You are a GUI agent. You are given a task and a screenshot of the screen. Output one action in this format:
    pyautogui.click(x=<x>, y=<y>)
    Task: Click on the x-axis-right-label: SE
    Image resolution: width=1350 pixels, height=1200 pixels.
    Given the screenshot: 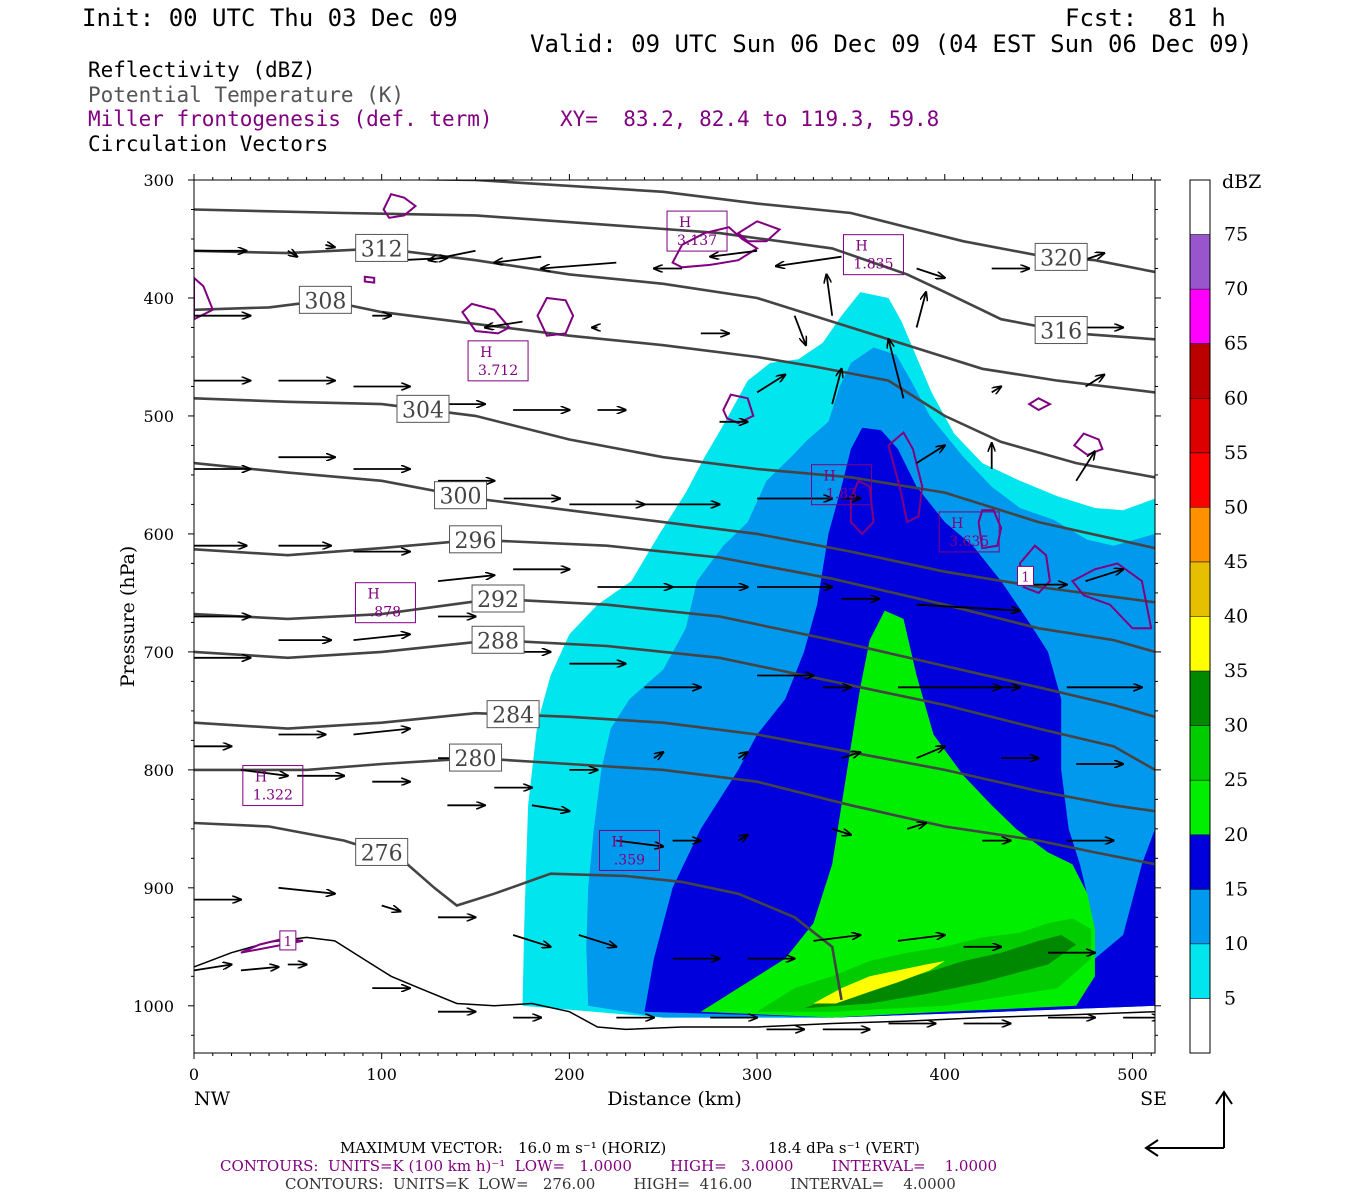 What is the action you would take?
    pyautogui.click(x=1153, y=1099)
    